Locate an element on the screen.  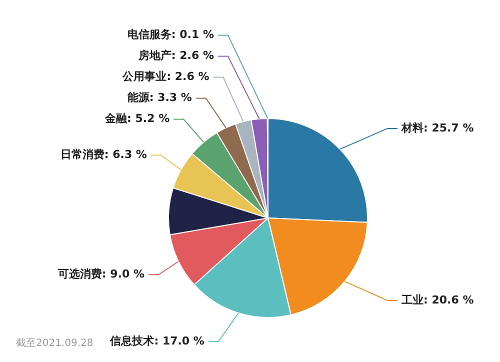
slice-label: 可选消费: 9.0 % is located at coordinates (100, 273).